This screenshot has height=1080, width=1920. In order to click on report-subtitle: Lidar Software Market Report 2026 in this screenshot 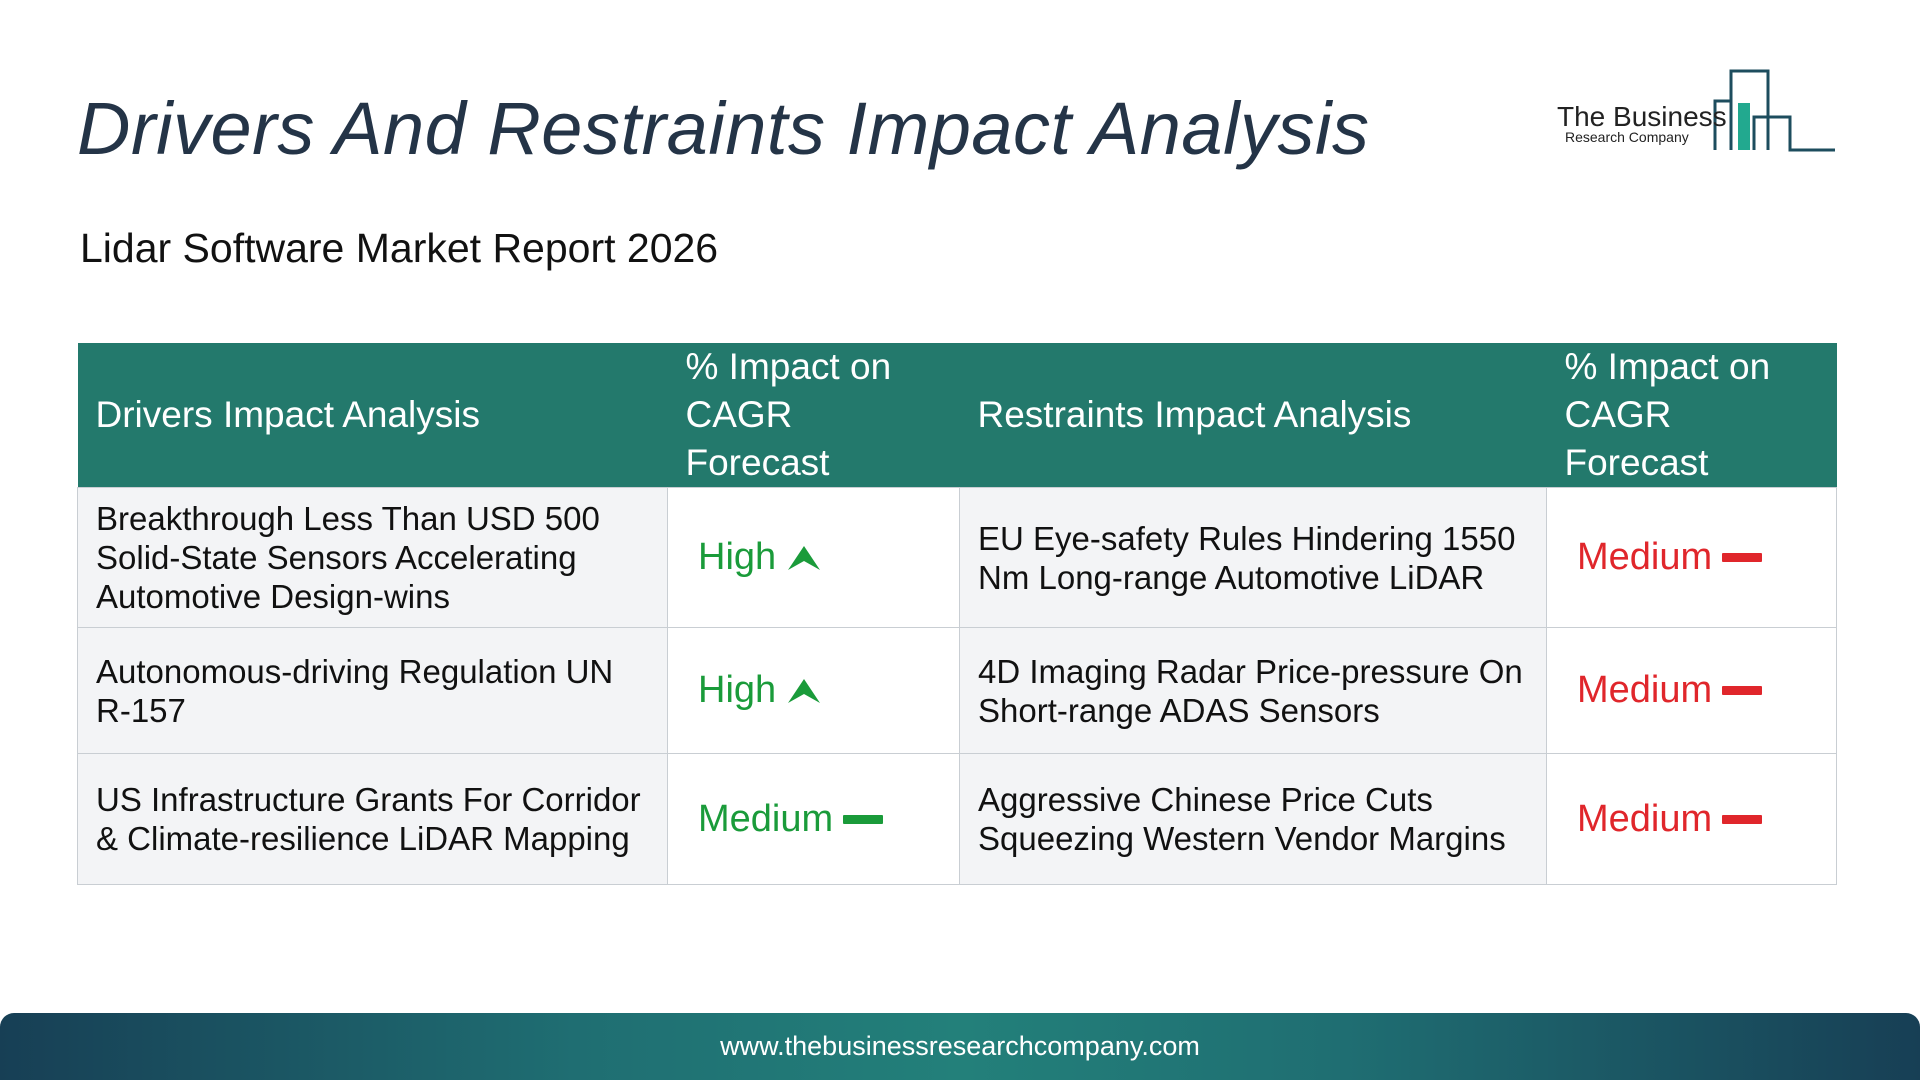, I will do `click(399, 248)`.